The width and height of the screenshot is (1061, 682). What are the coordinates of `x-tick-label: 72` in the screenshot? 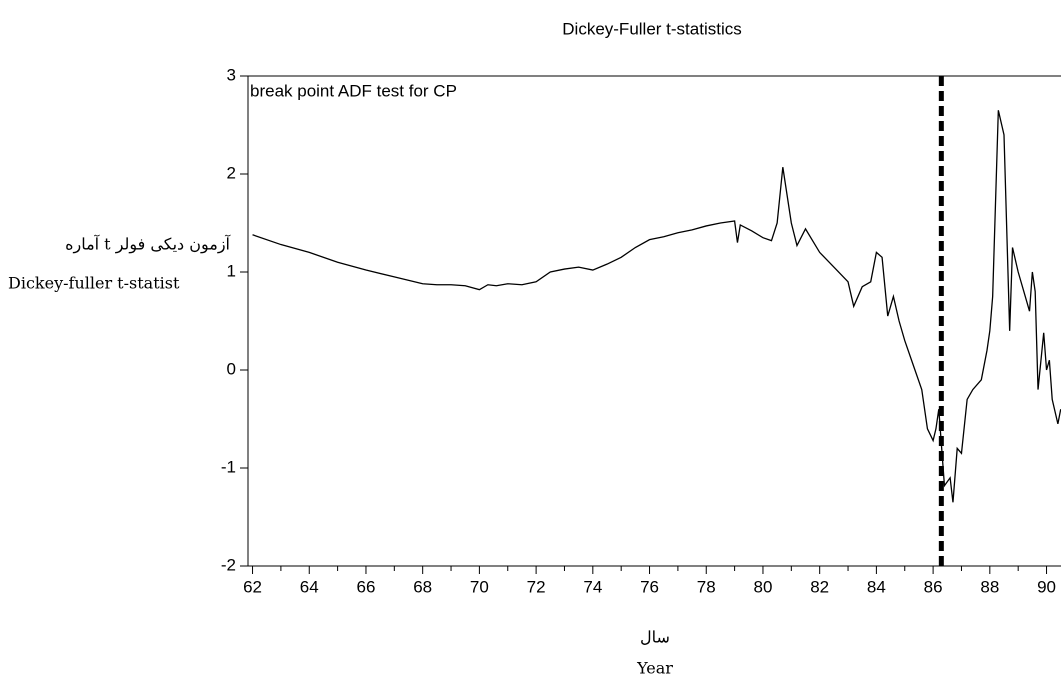 It's located at (536, 586).